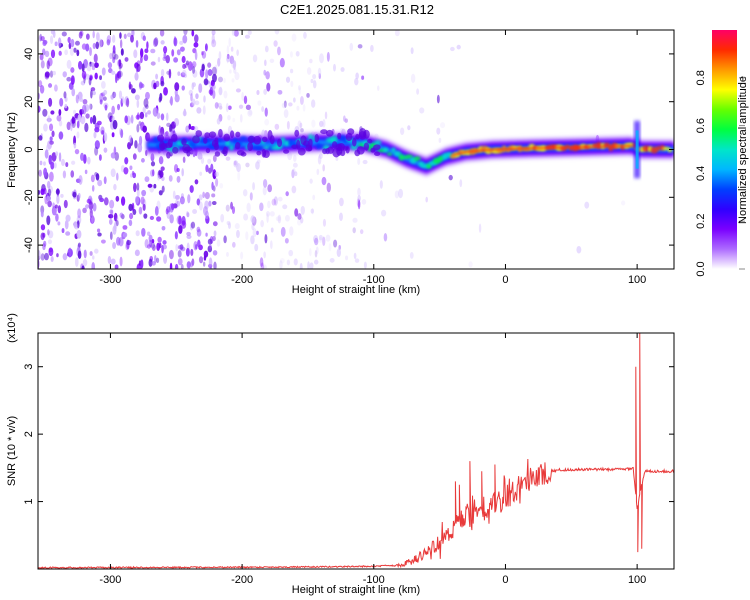 This screenshot has height=600, width=750. I want to click on spectrogram-x-label: Height of straight line (km), so click(356, 290).